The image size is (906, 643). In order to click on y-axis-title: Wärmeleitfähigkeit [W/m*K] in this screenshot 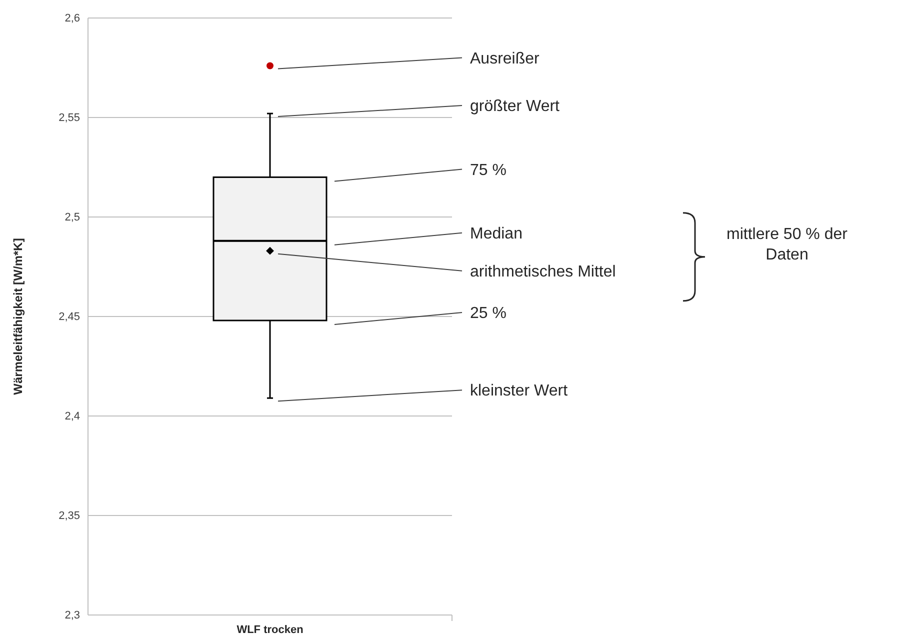, I will do `click(18, 316)`.